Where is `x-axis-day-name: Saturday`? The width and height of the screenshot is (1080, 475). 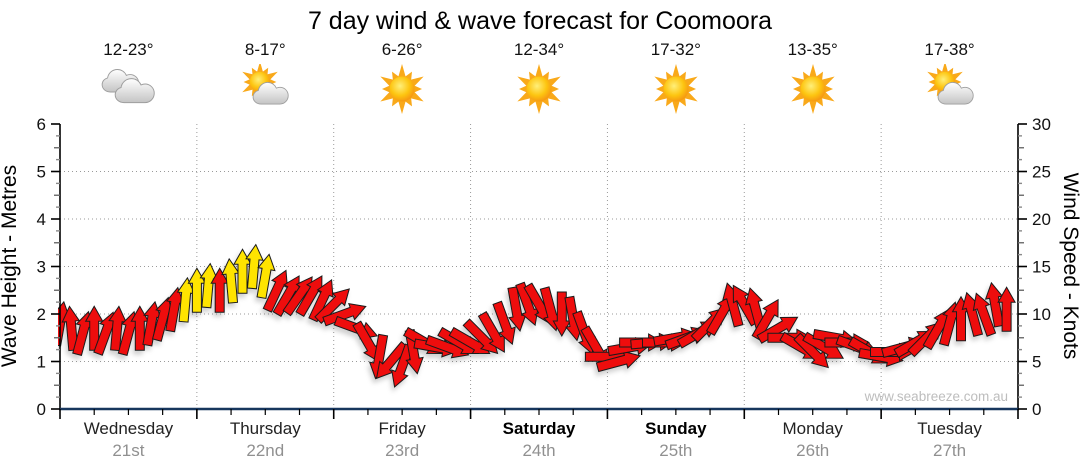
x-axis-day-name: Saturday is located at coordinates (539, 428).